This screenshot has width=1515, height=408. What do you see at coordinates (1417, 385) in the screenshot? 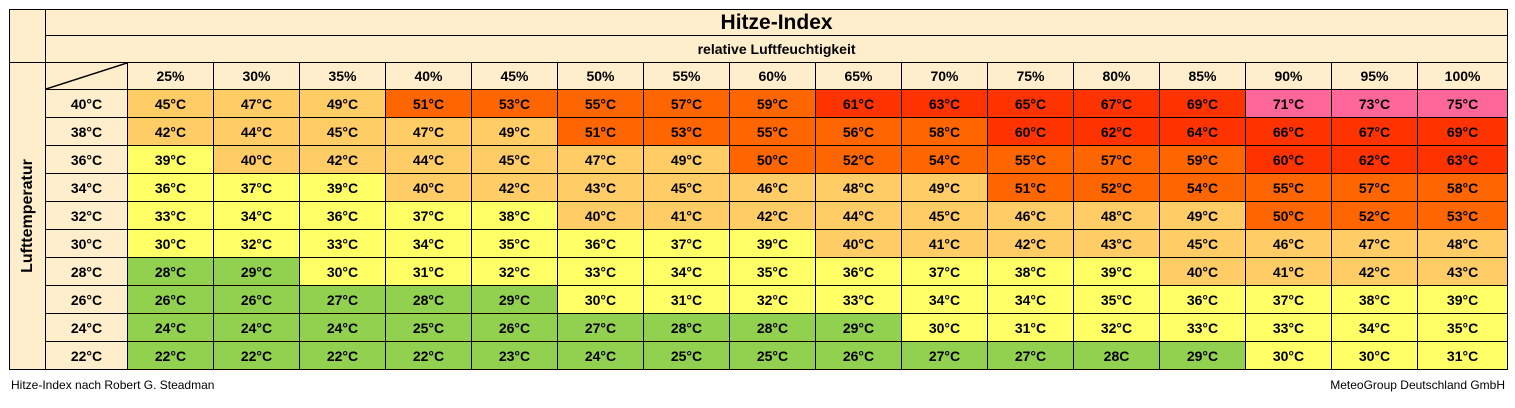
I see `footer-publisher: MeteoGroup Deutschland GmbH` at bounding box center [1417, 385].